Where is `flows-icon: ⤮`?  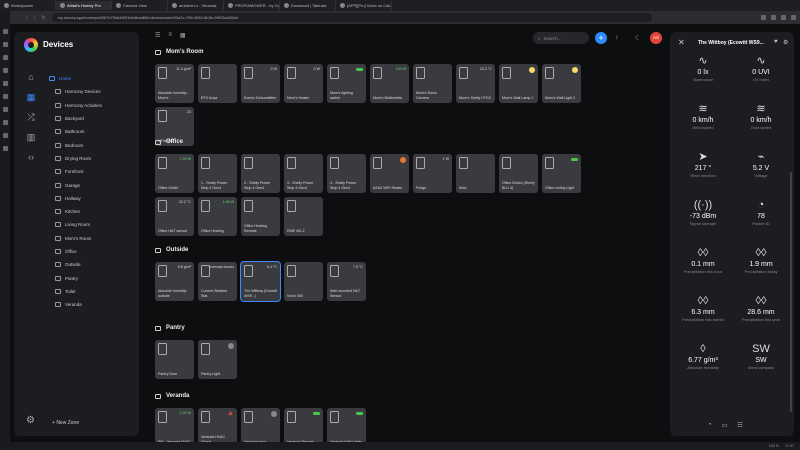 flows-icon: ⤮ is located at coordinates (31, 117).